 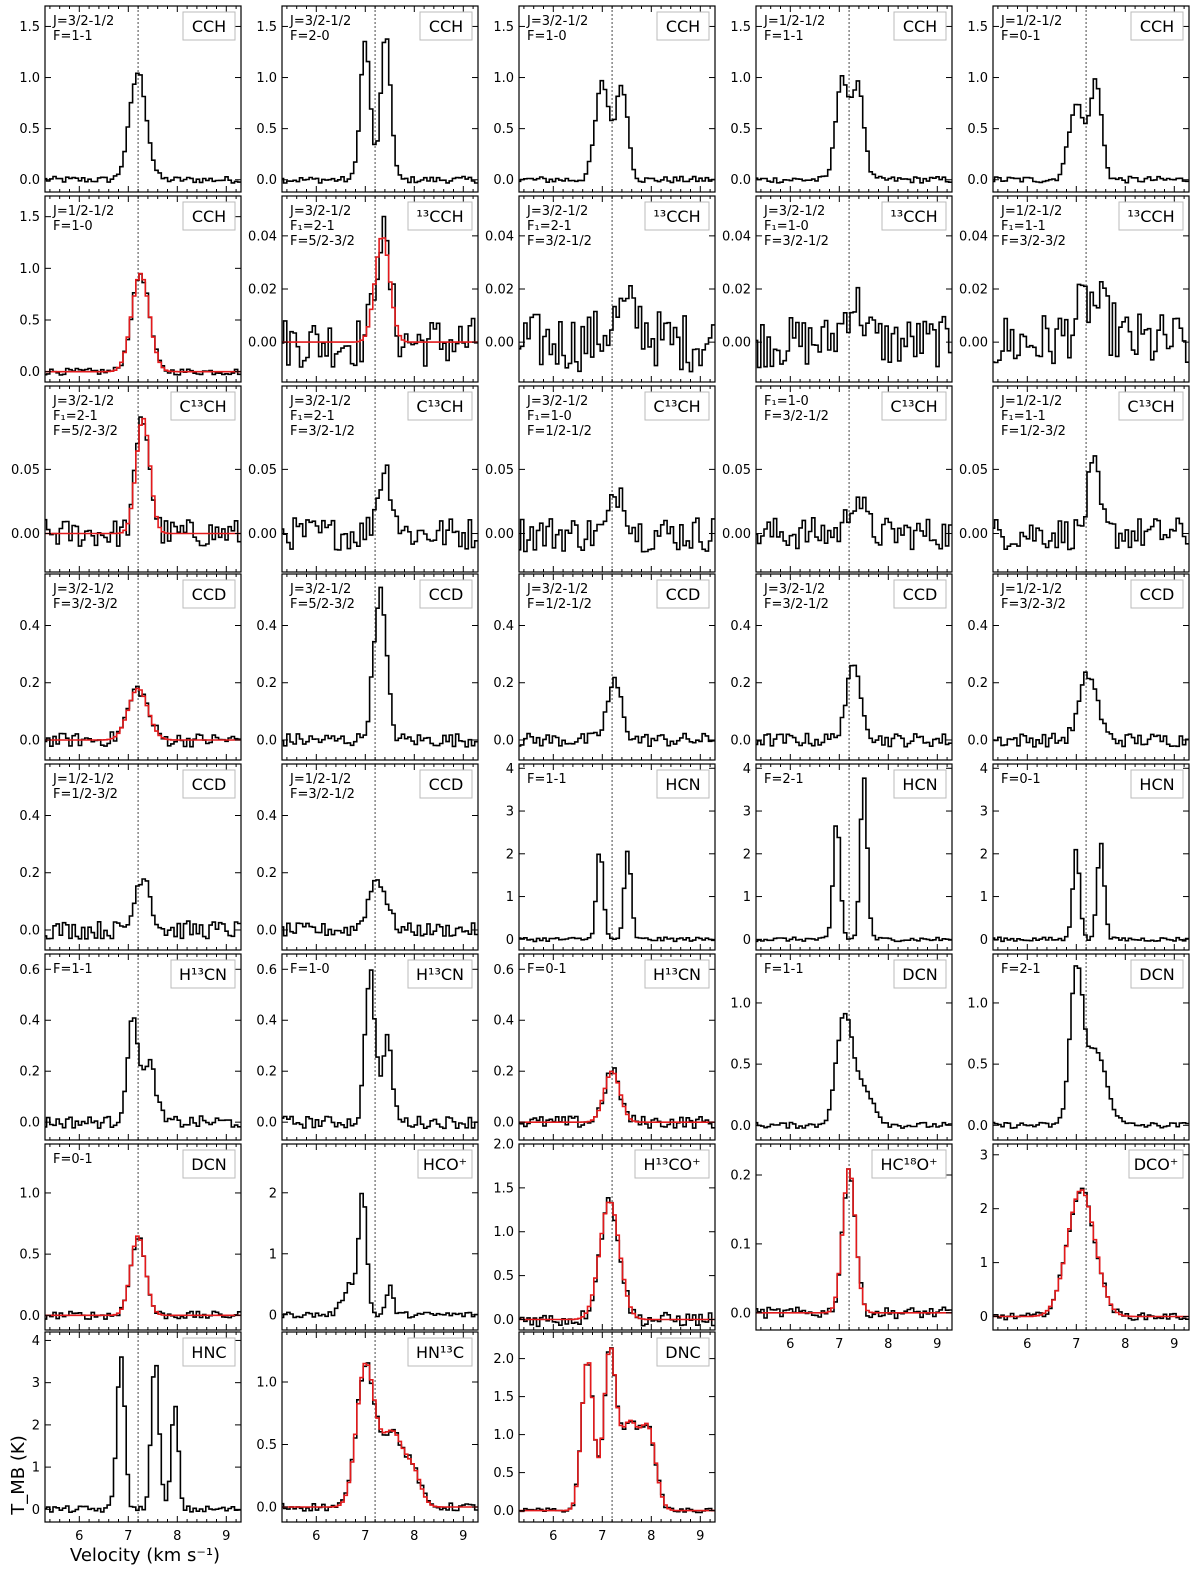 What do you see at coordinates (790, 1344) in the screenshot?
I see `x-tick-label: 6` at bounding box center [790, 1344].